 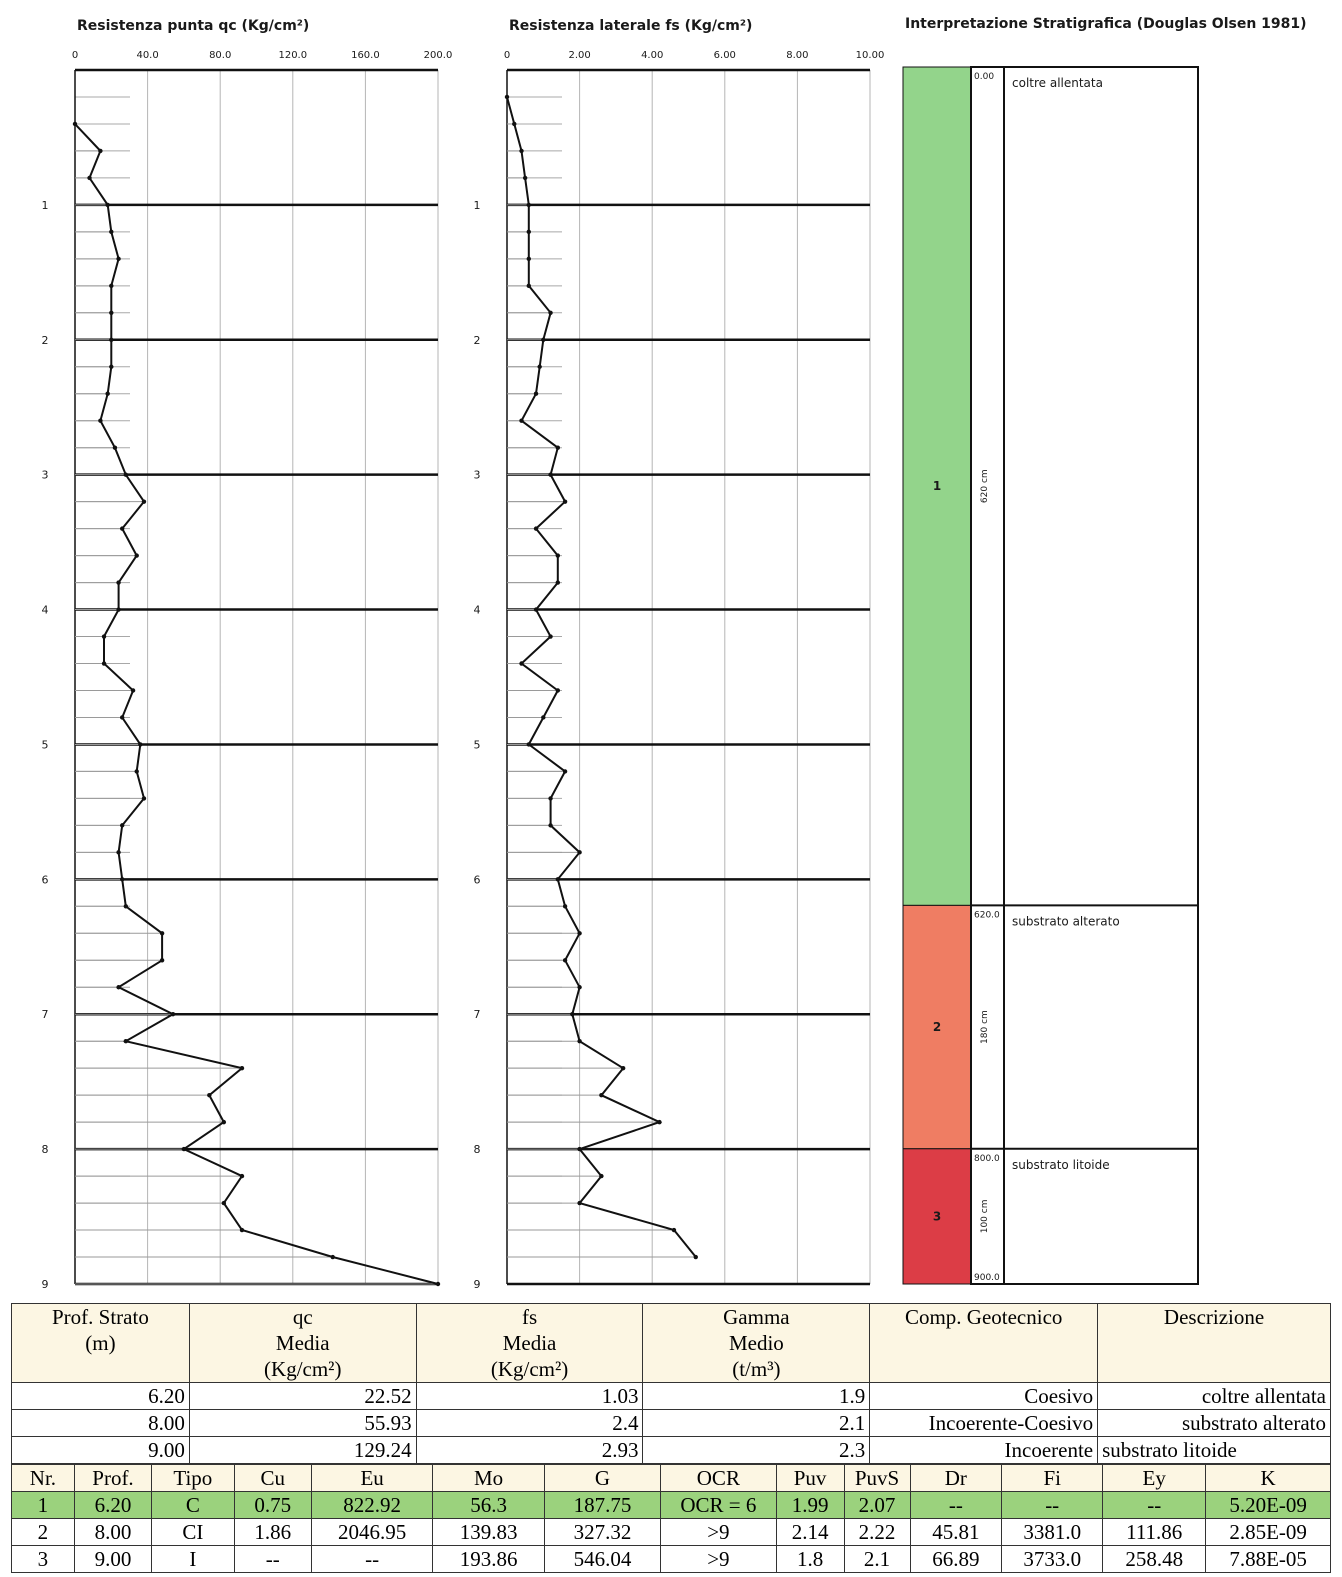 What do you see at coordinates (810, 1478) in the screenshot?
I see `params-header-cell: Puv` at bounding box center [810, 1478].